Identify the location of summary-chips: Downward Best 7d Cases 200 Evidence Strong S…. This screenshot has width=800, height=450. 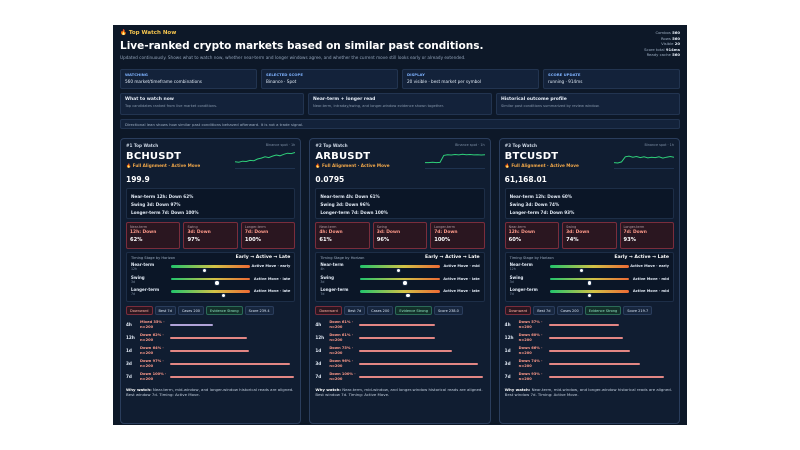
(210, 310).